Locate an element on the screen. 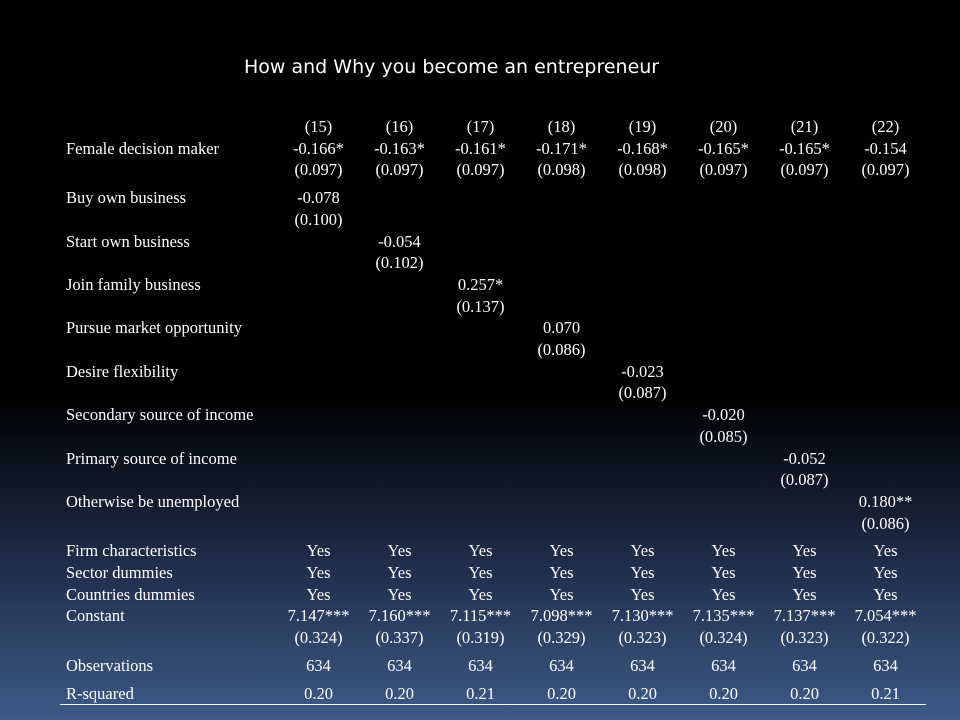 Image resolution: width=960 pixels, height=720 pixels. table-cell: (0.329) is located at coordinates (561, 638).